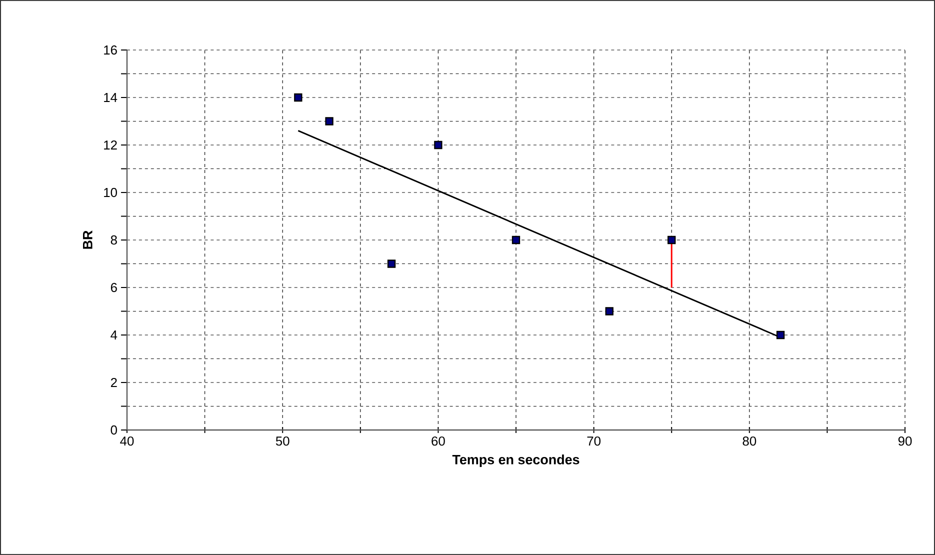 This screenshot has width=935, height=555. Describe the element at coordinates (113, 287) in the screenshot. I see `y-tick-label: 6` at that location.